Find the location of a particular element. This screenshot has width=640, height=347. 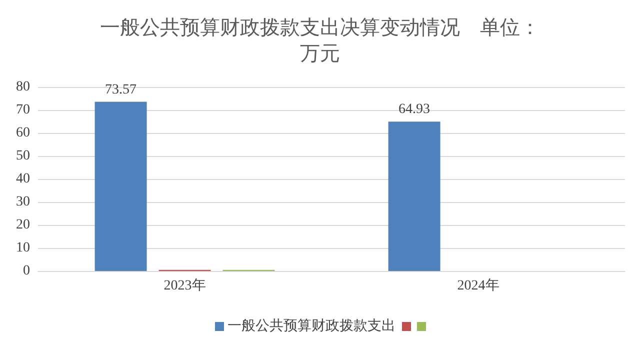

y-tick-label: 40 is located at coordinates (23, 179).